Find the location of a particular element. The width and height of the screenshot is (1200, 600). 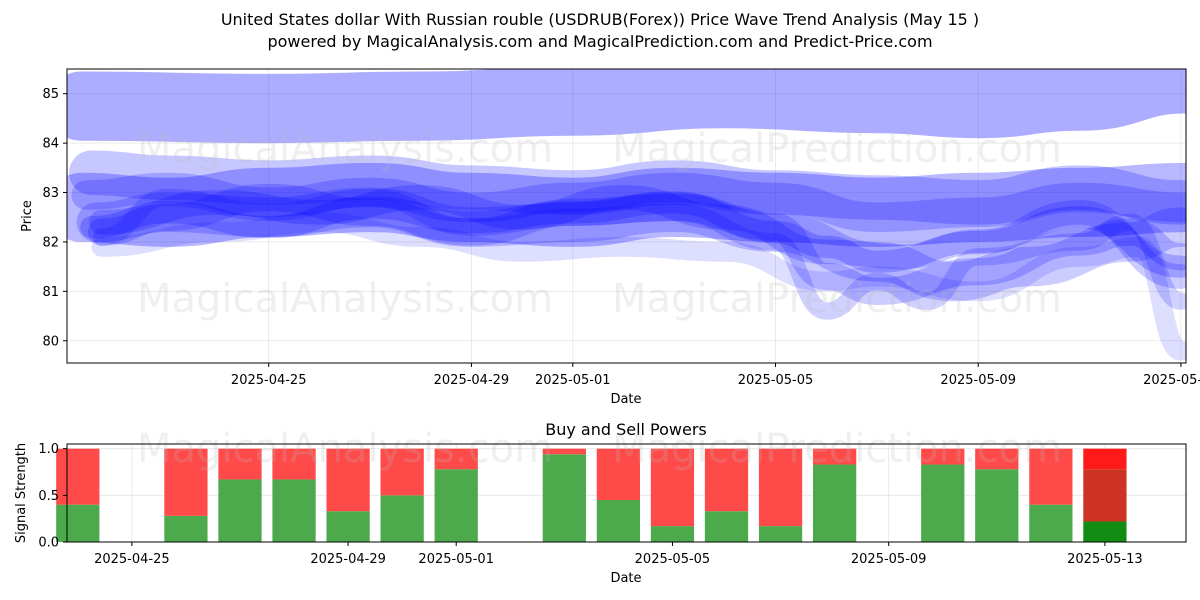

bottom-xtick-label-0: 2025-04-25 is located at coordinates (132, 559).